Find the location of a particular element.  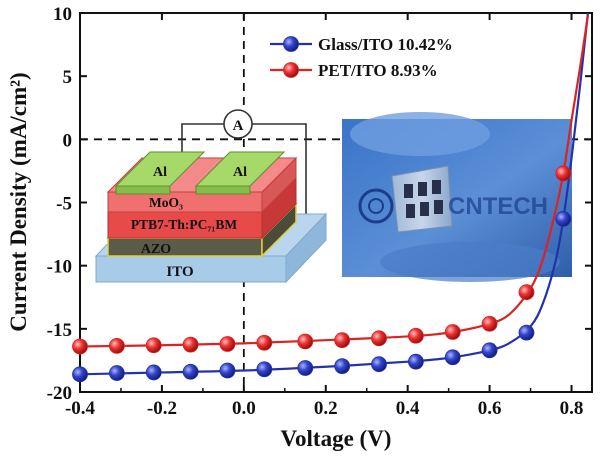

y-tick-label: -15 is located at coordinates (59, 330).